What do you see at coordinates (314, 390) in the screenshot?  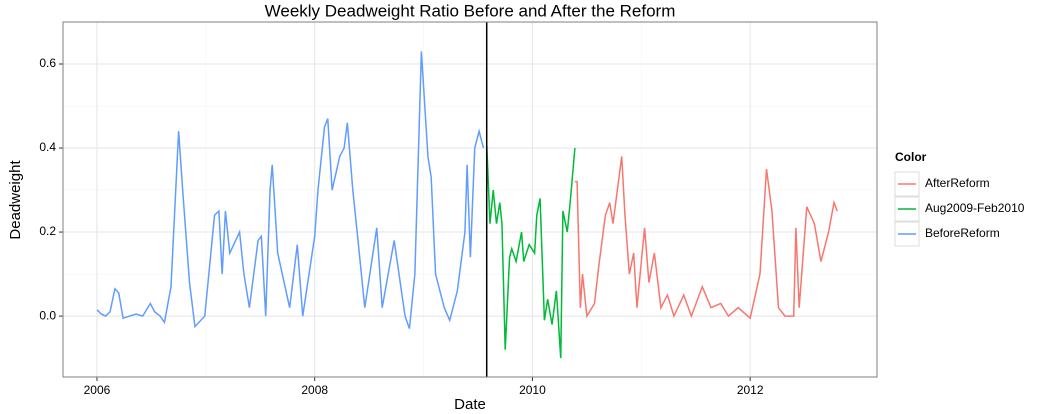 I see `x-tick-label: 2008` at bounding box center [314, 390].